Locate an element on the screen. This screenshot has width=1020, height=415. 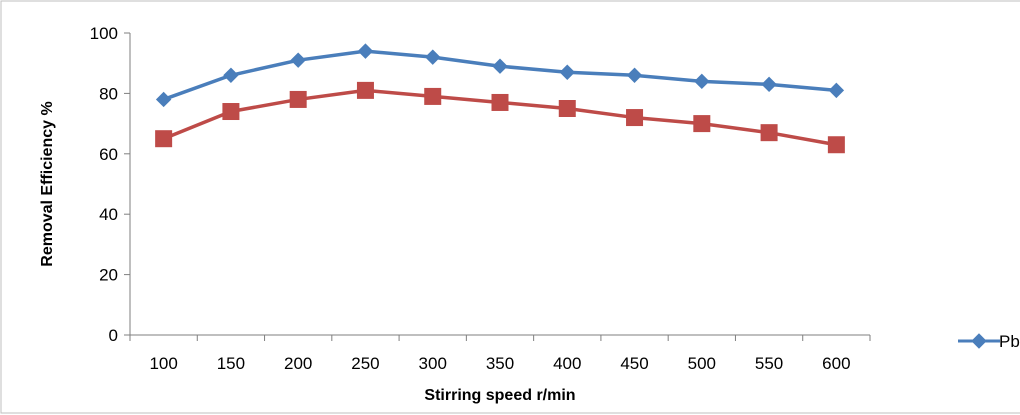
y-axis-title: Removal Efficiency % is located at coordinates (47, 183).